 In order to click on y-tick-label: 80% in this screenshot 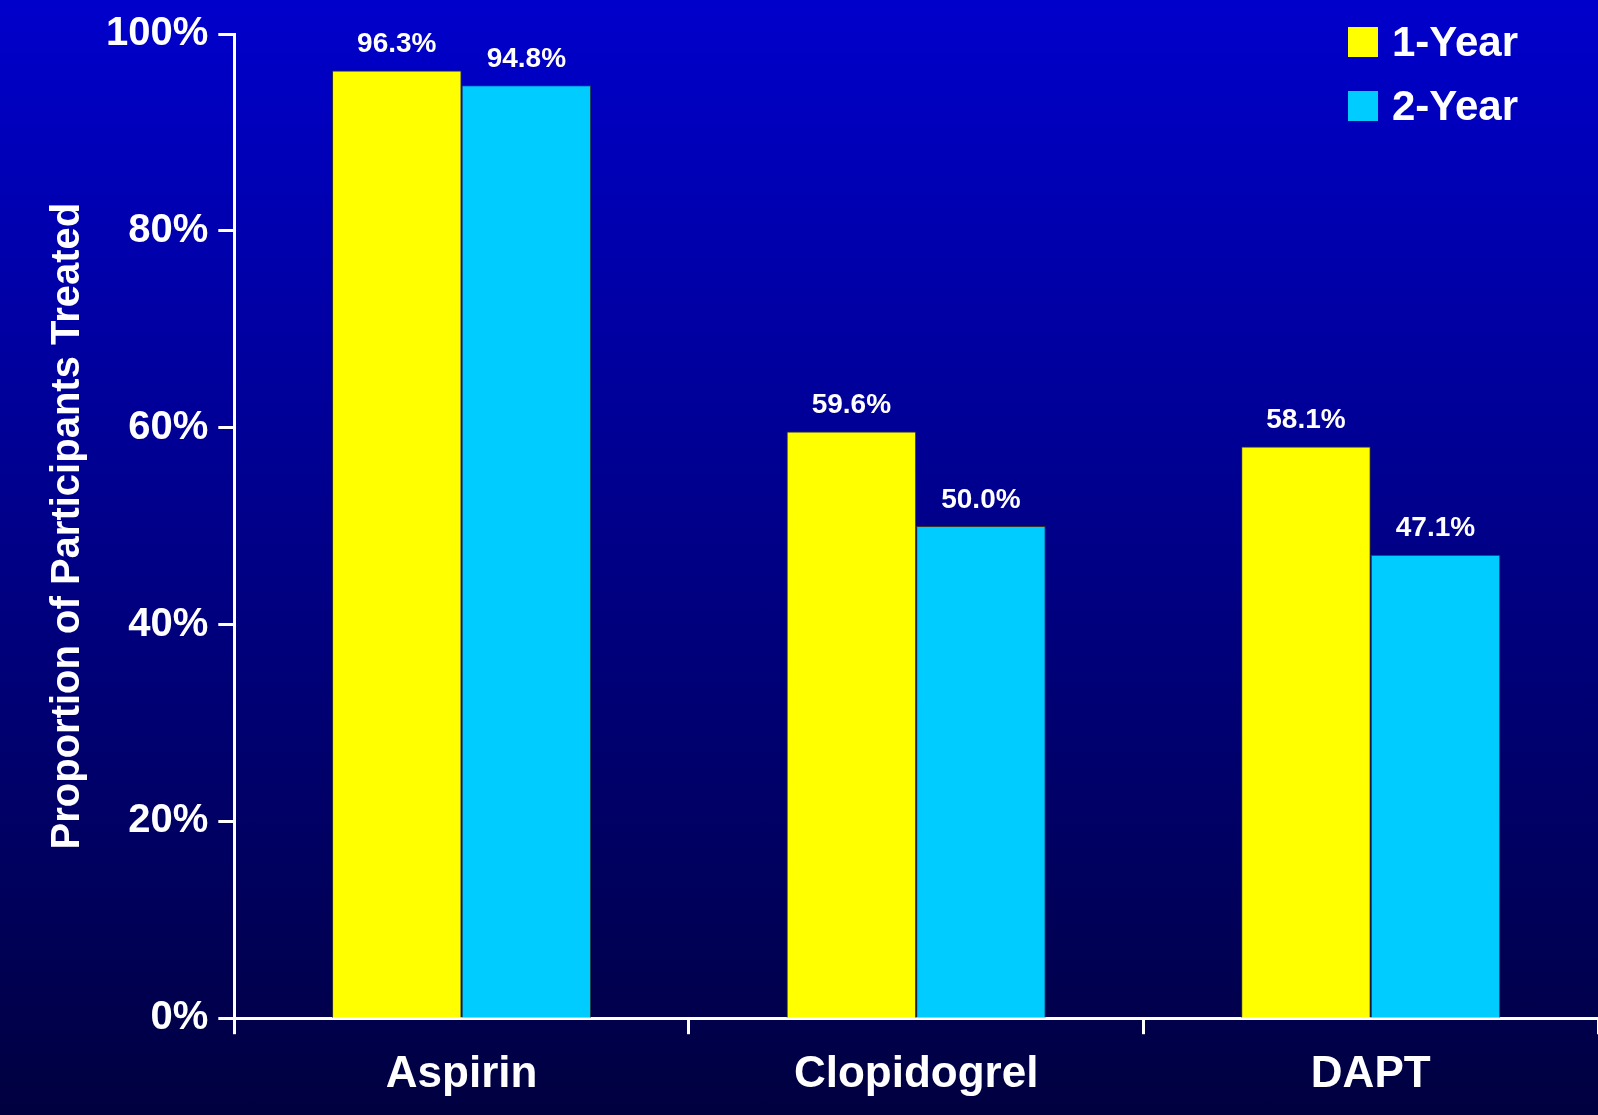, I will do `click(168, 227)`.